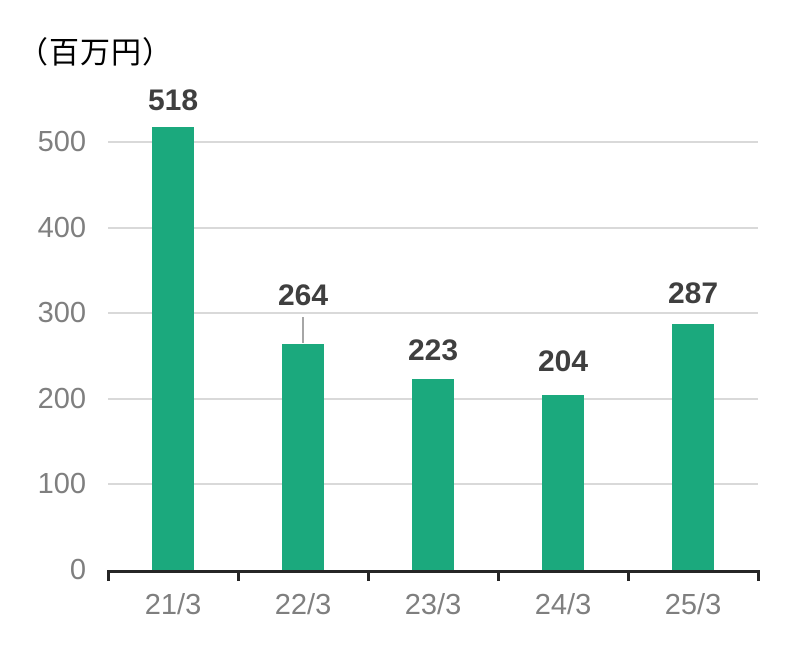  Describe the element at coordinates (693, 605) in the screenshot. I see `x-axis-label-25-3: 25/3` at that location.